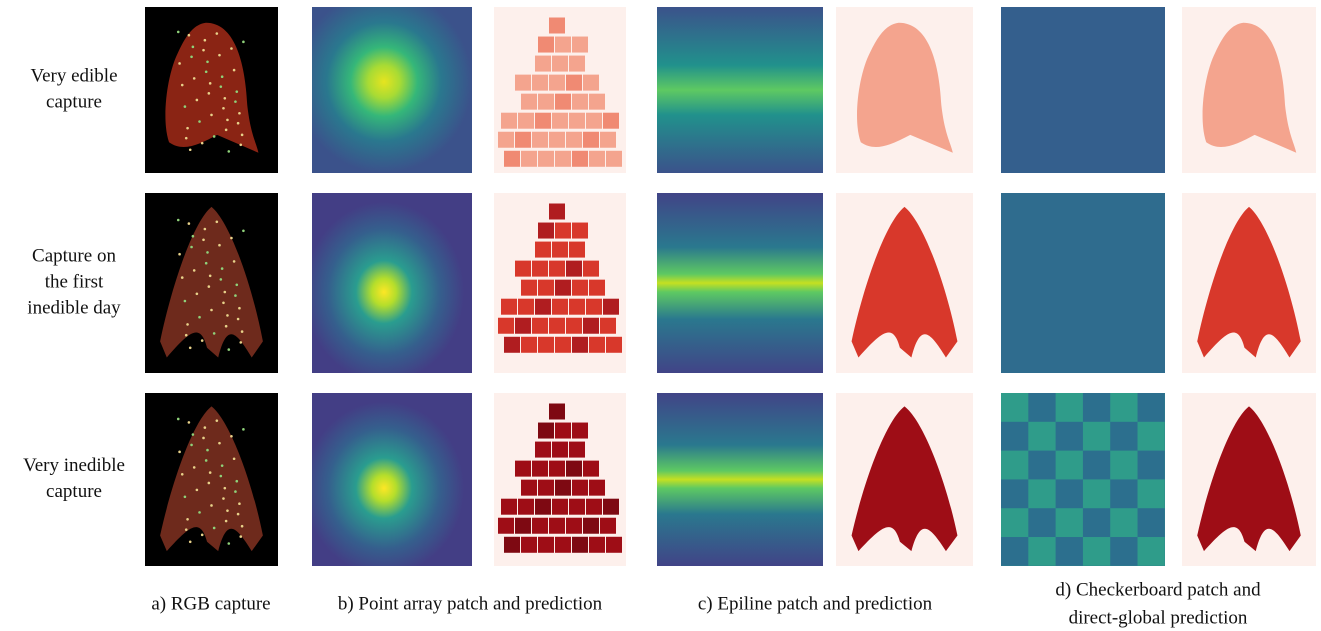 This screenshot has height=631, width=1321. I want to click on row-label: capture, so click(74, 491).